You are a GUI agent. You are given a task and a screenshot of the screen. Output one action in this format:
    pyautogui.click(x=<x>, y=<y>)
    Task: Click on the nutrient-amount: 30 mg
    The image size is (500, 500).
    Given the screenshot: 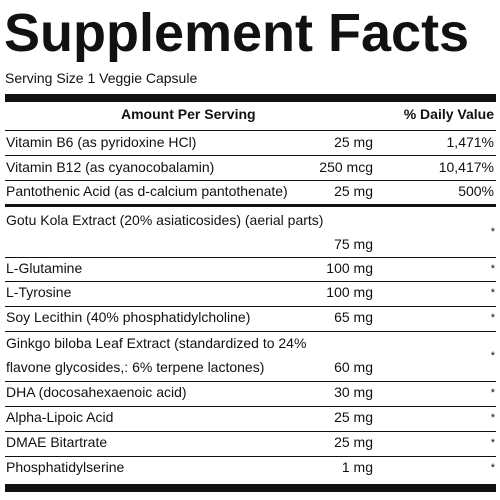 What is the action you would take?
    pyautogui.click(x=353, y=392)
    